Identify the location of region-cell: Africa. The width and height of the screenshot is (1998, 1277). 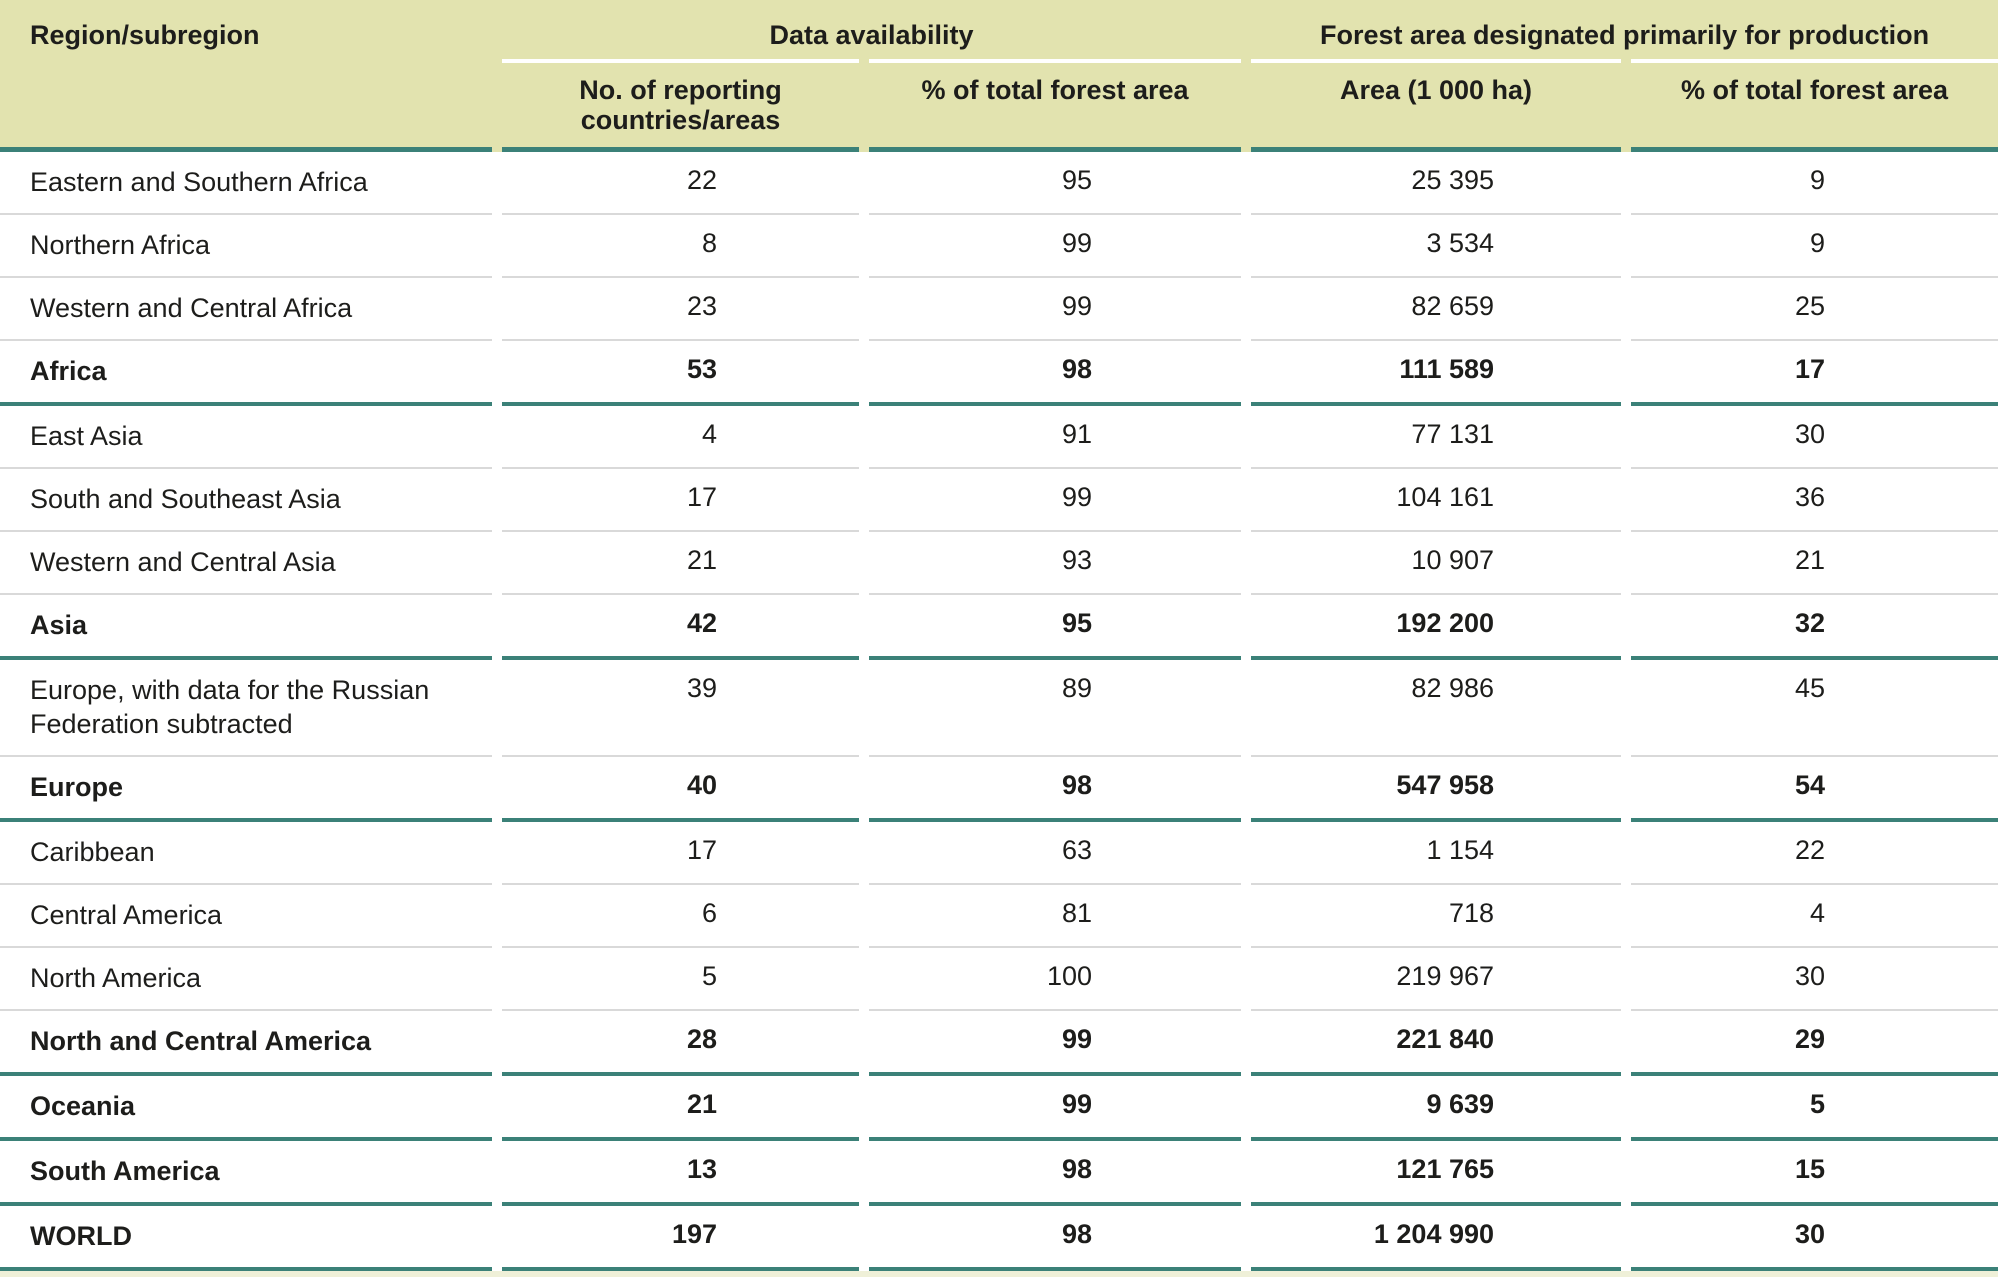
(251, 373).